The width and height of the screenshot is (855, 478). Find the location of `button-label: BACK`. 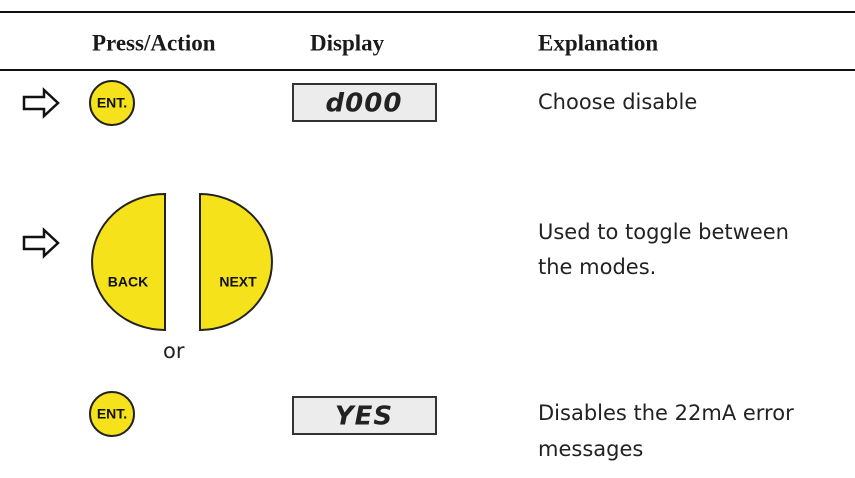

button-label: BACK is located at coordinates (128, 282).